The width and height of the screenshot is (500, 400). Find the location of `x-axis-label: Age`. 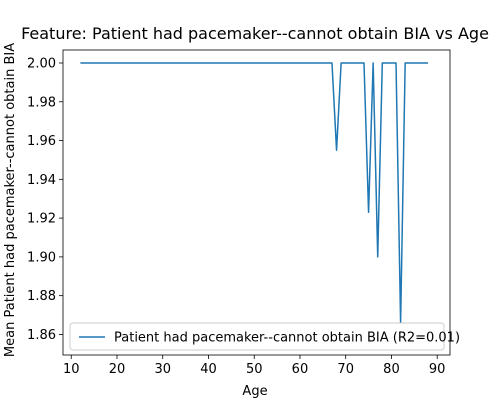

x-axis-label: Age is located at coordinates (254, 391).